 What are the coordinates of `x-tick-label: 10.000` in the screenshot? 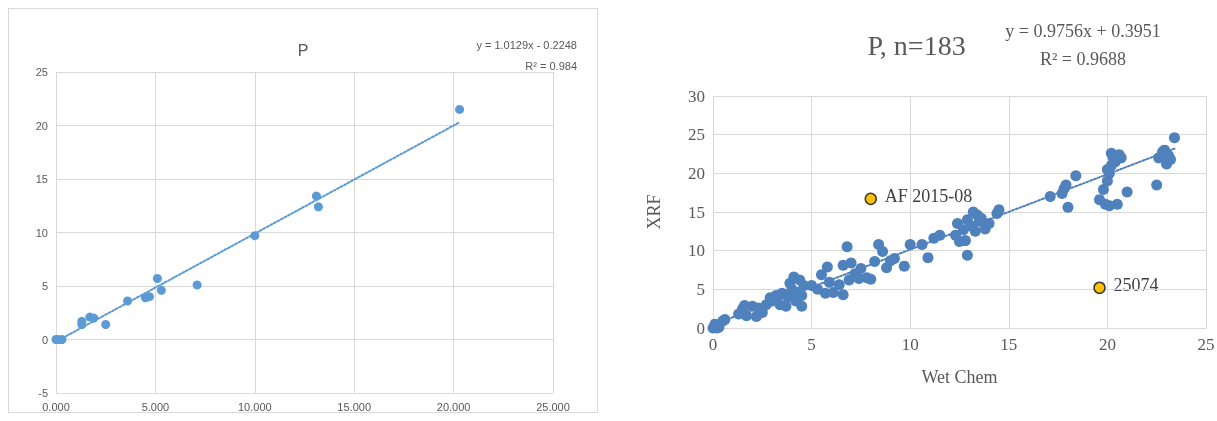 It's located at (254, 406).